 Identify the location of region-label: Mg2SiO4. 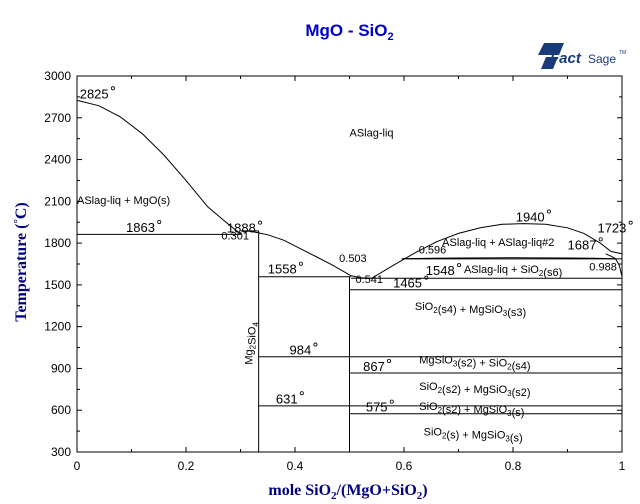
(251, 343).